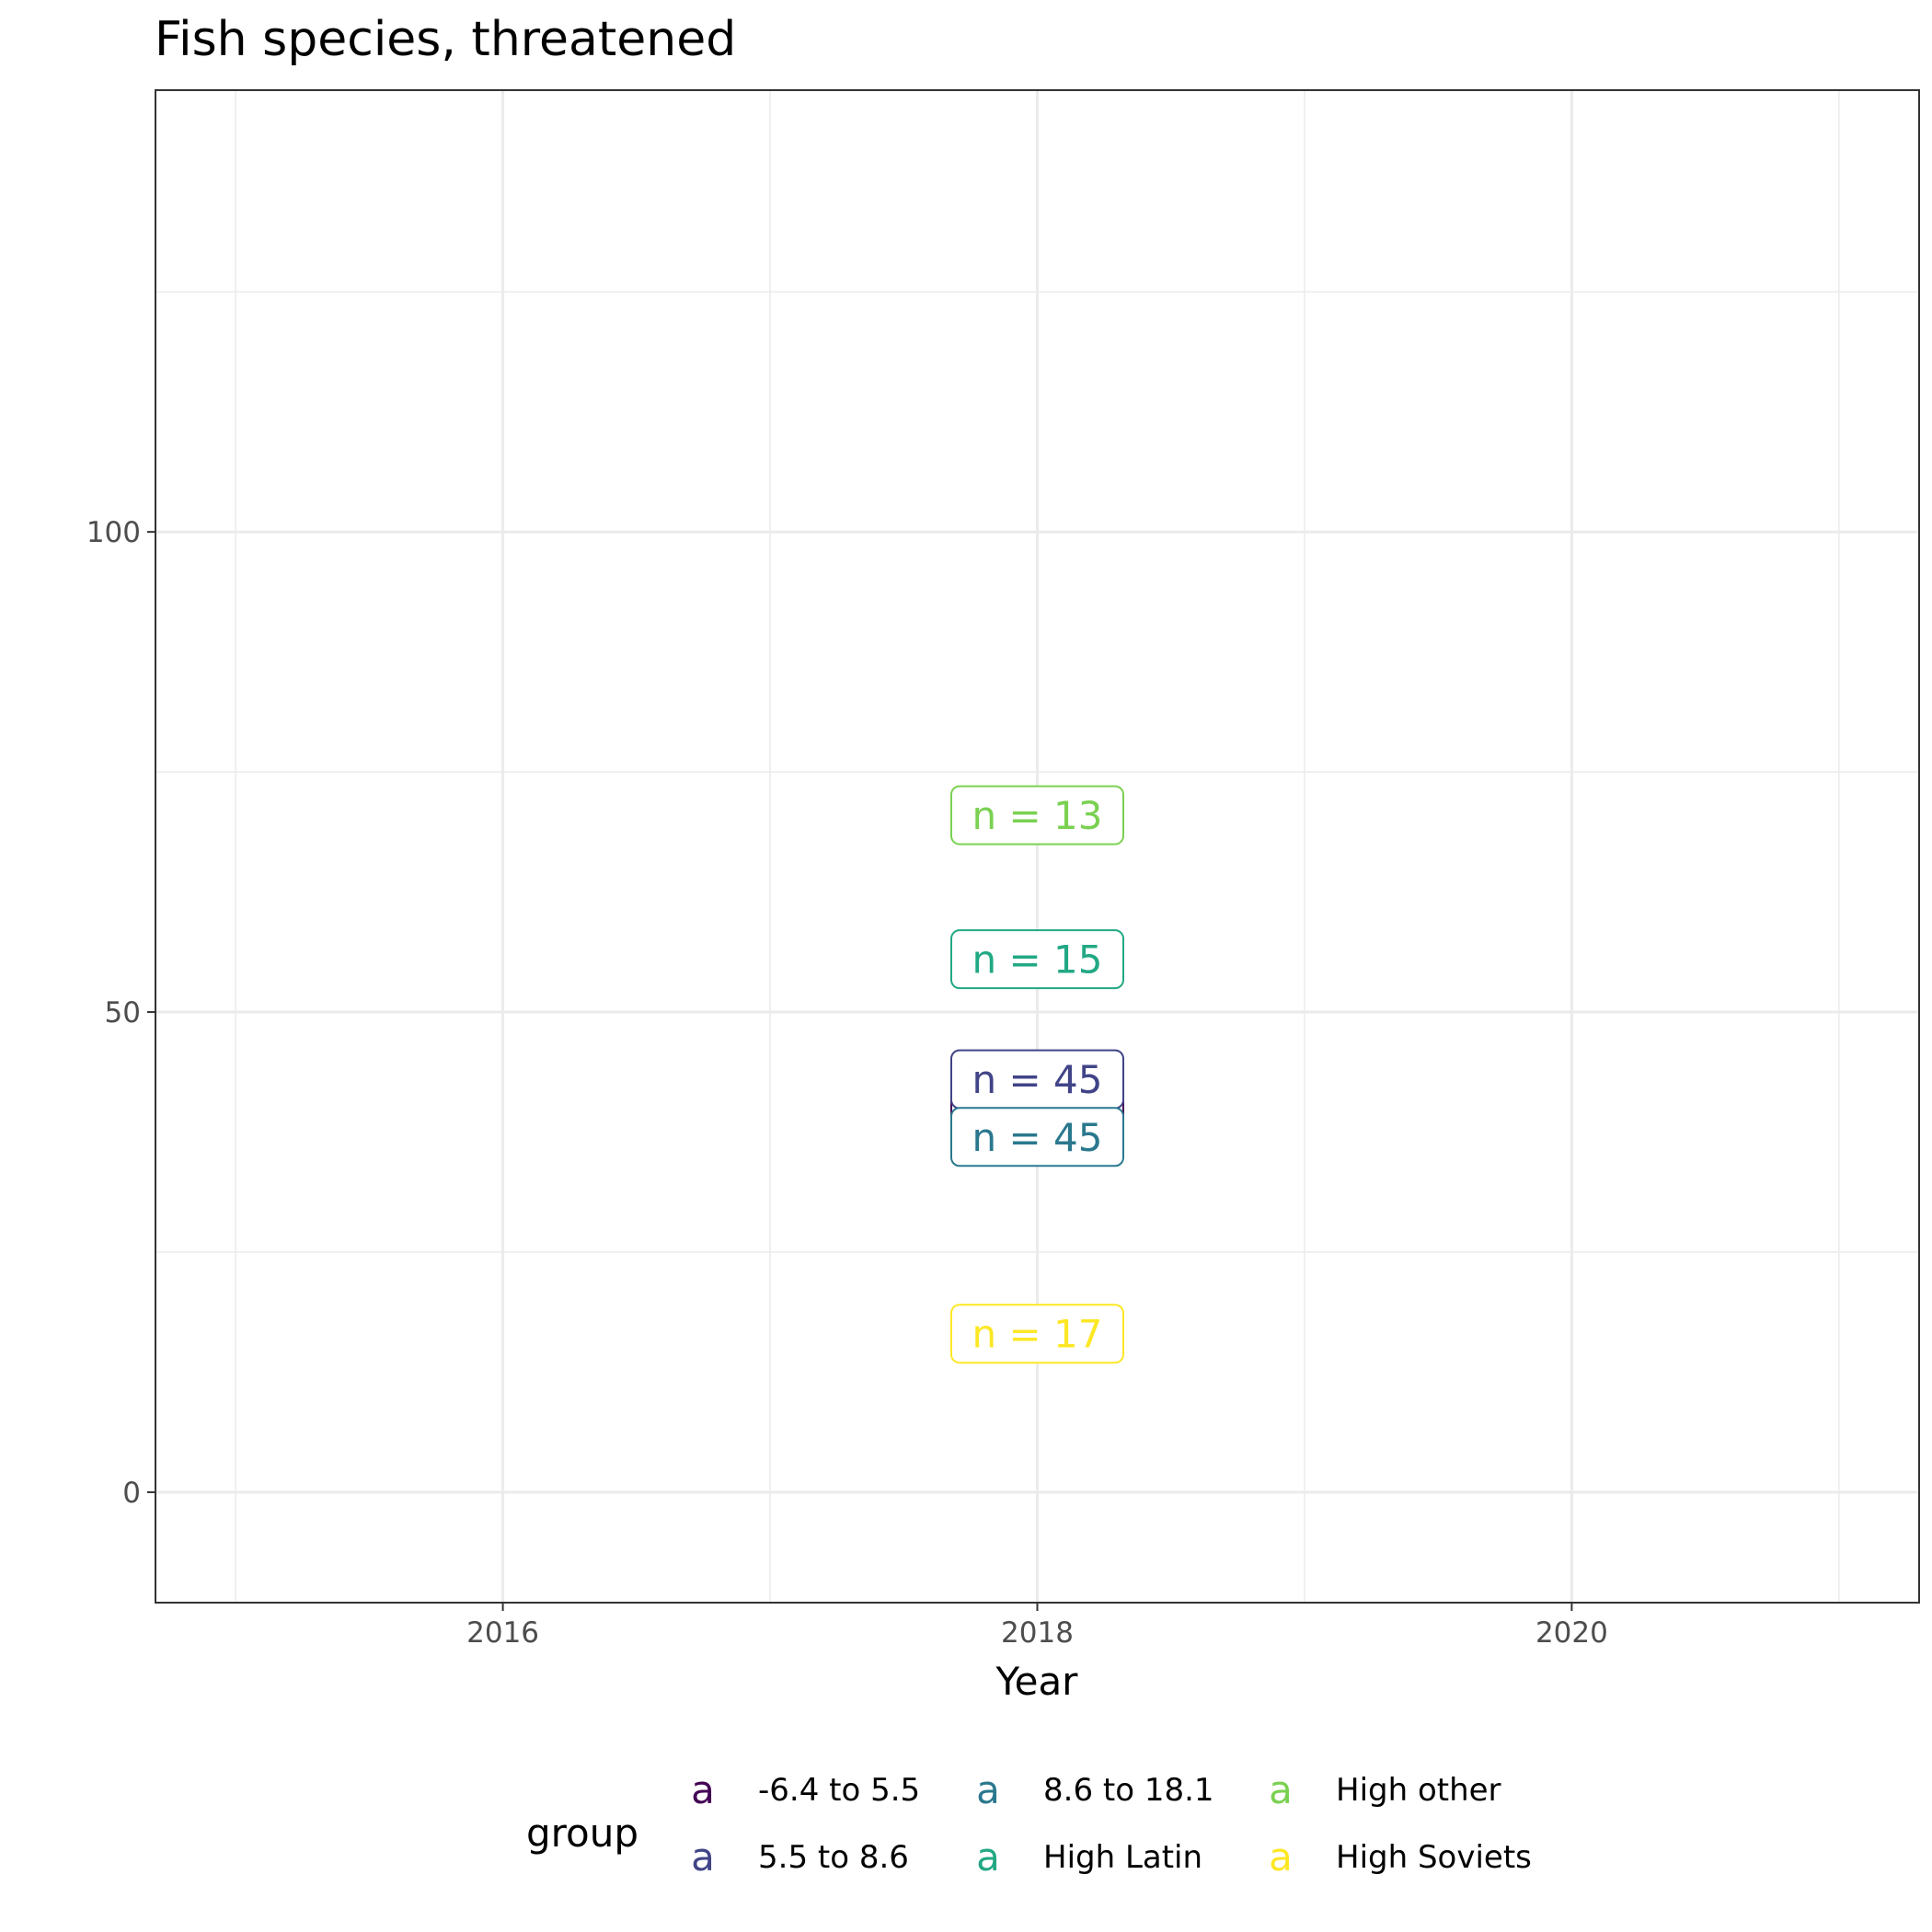  Describe the element at coordinates (1037, 1681) in the screenshot. I see `x-axis-title: Year` at that location.